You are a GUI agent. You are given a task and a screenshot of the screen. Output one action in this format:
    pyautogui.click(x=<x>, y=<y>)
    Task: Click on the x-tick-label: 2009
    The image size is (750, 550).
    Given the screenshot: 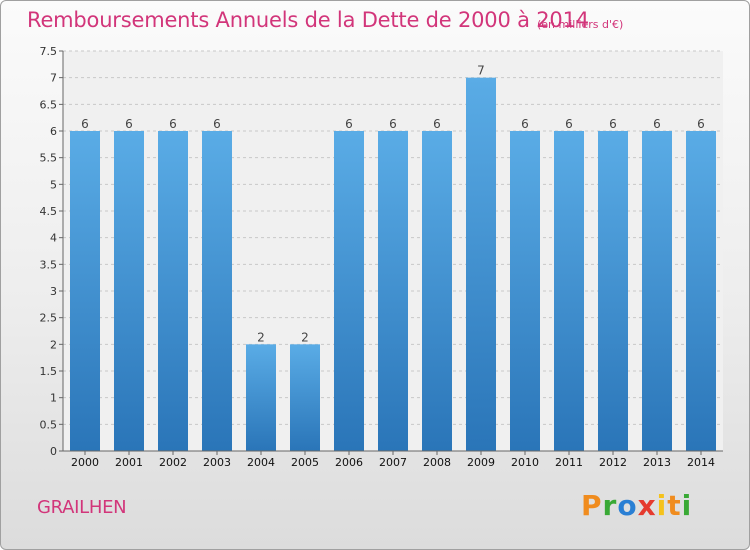 What is the action you would take?
    pyautogui.click(x=481, y=462)
    